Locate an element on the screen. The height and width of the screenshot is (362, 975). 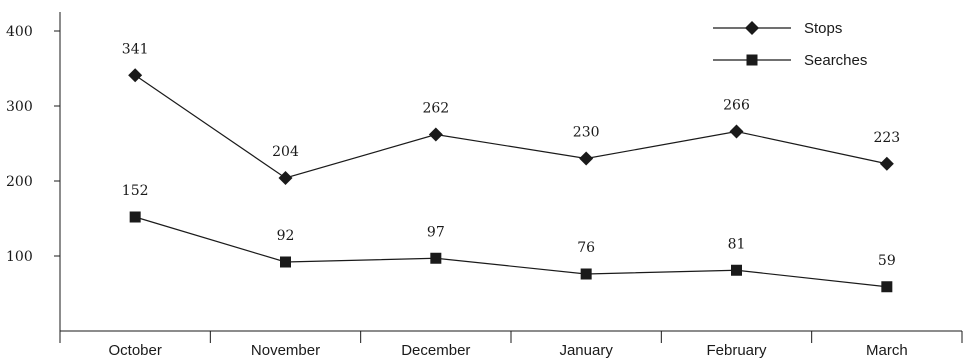
data-label: 266 is located at coordinates (736, 106).